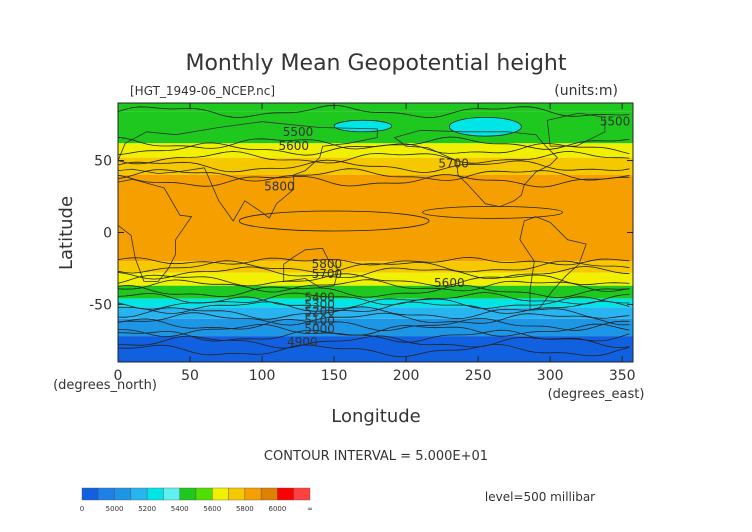 Image resolution: width=752 pixels, height=532 pixels. Describe the element at coordinates (334, 376) in the screenshot. I see `x-tick-label: 150` at that location.